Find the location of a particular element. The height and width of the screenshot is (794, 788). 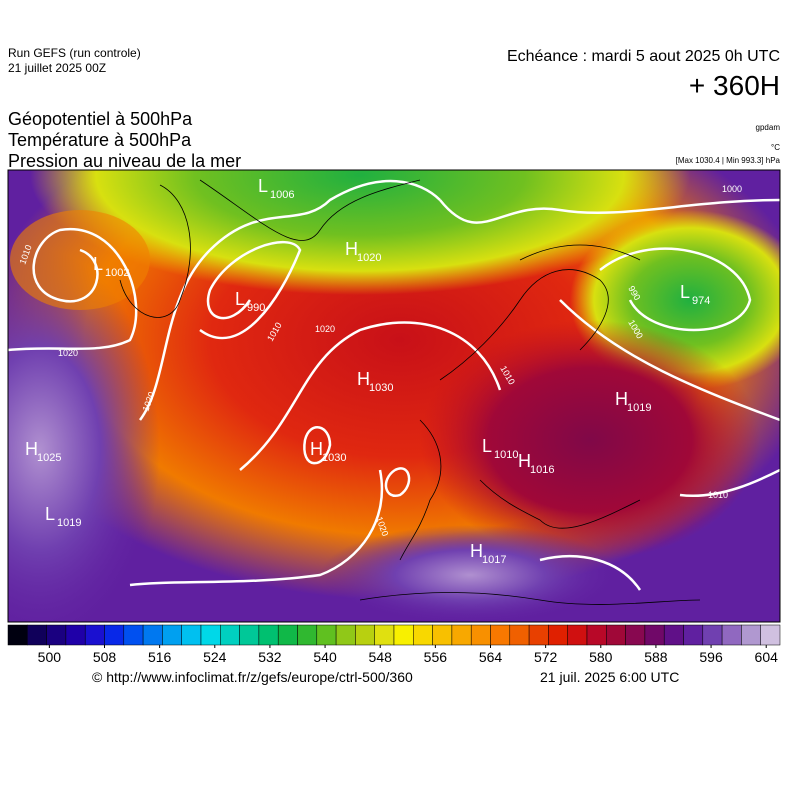

colorbar-tick-label: 572 is located at coordinates (546, 657).